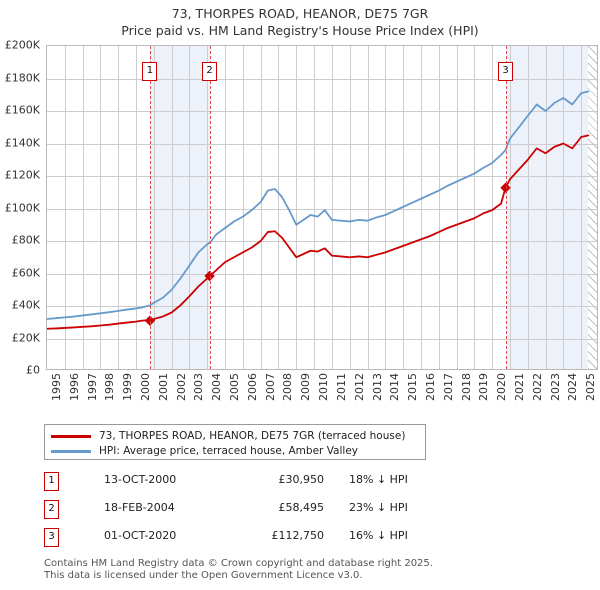  What do you see at coordinates (466, 387) in the screenshot?
I see `x-axis-tick-label: 2018` at bounding box center [466, 387].